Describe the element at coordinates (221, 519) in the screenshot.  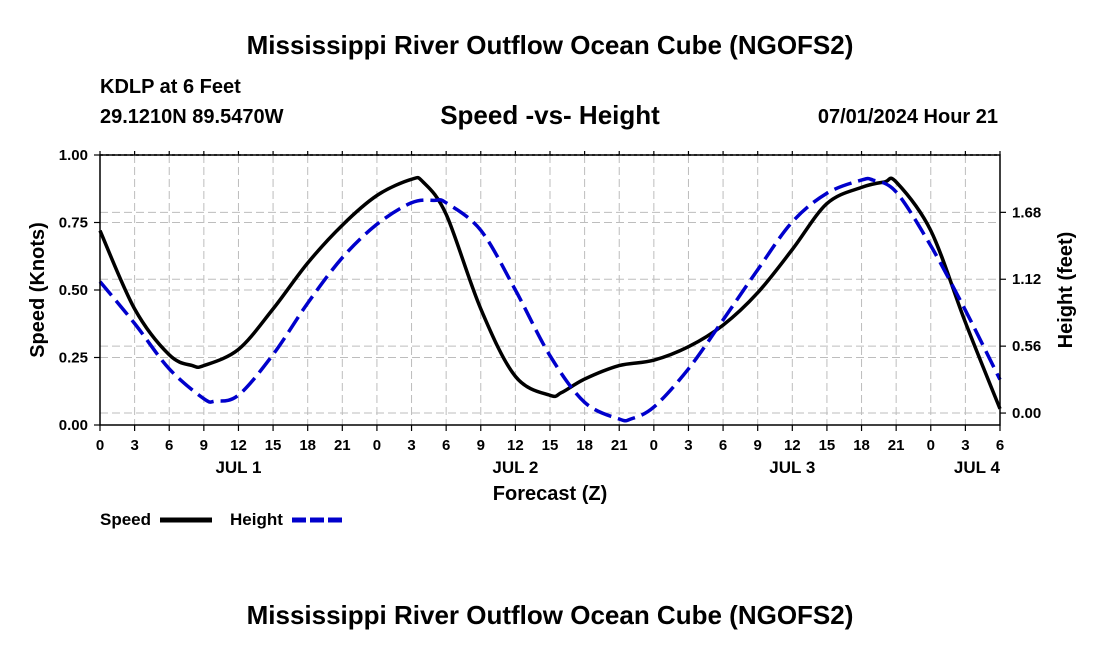
I see `legend: Speed Height` at that location.